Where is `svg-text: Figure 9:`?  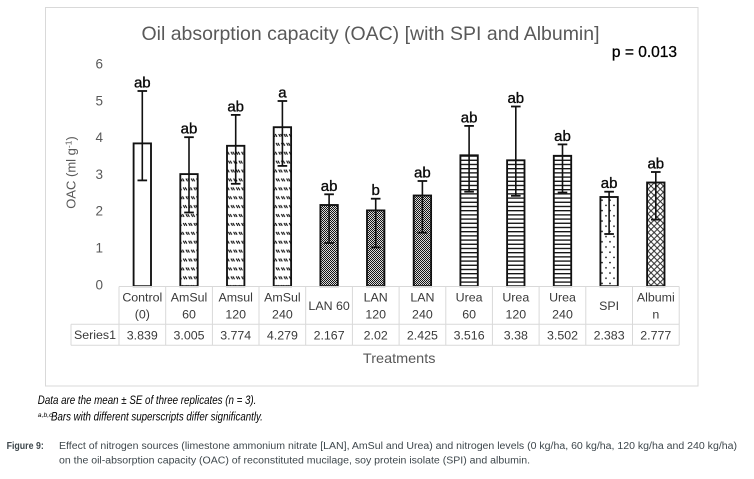
svg-text: Figure 9: is located at coordinates (25, 446).